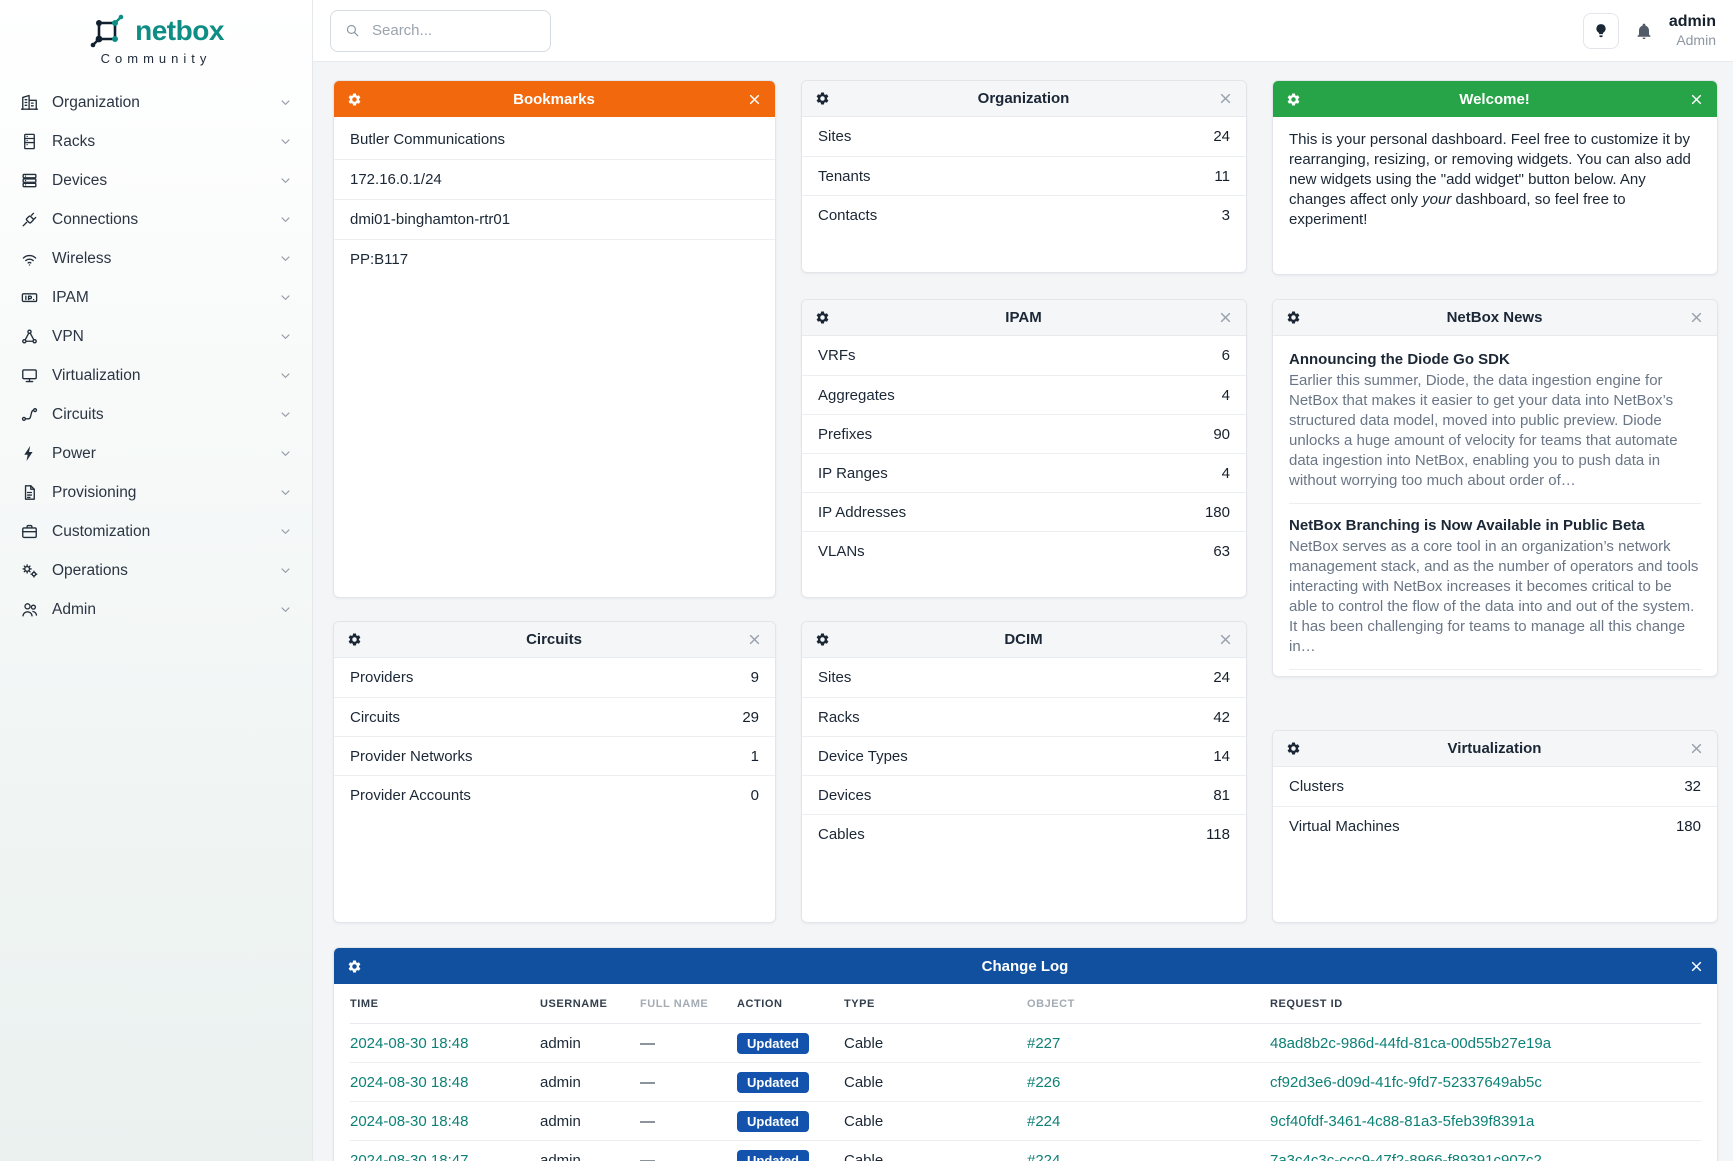 The image size is (1733, 1161). What do you see at coordinates (754, 795) in the screenshot?
I see `stat-value-link: 0` at bounding box center [754, 795].